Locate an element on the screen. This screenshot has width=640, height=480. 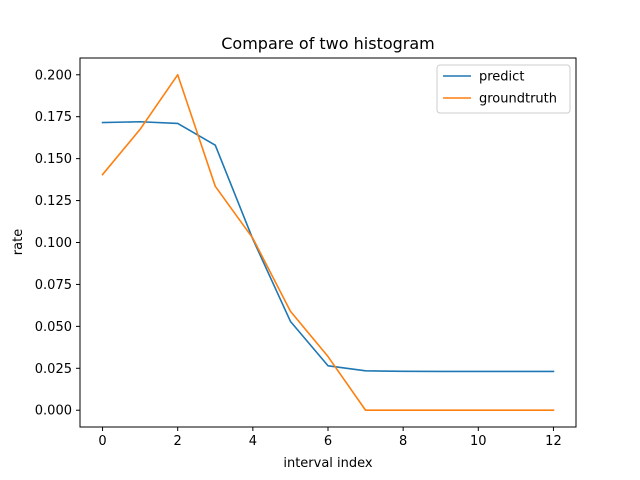
y-tick-label: 0.100 is located at coordinates (53, 243).